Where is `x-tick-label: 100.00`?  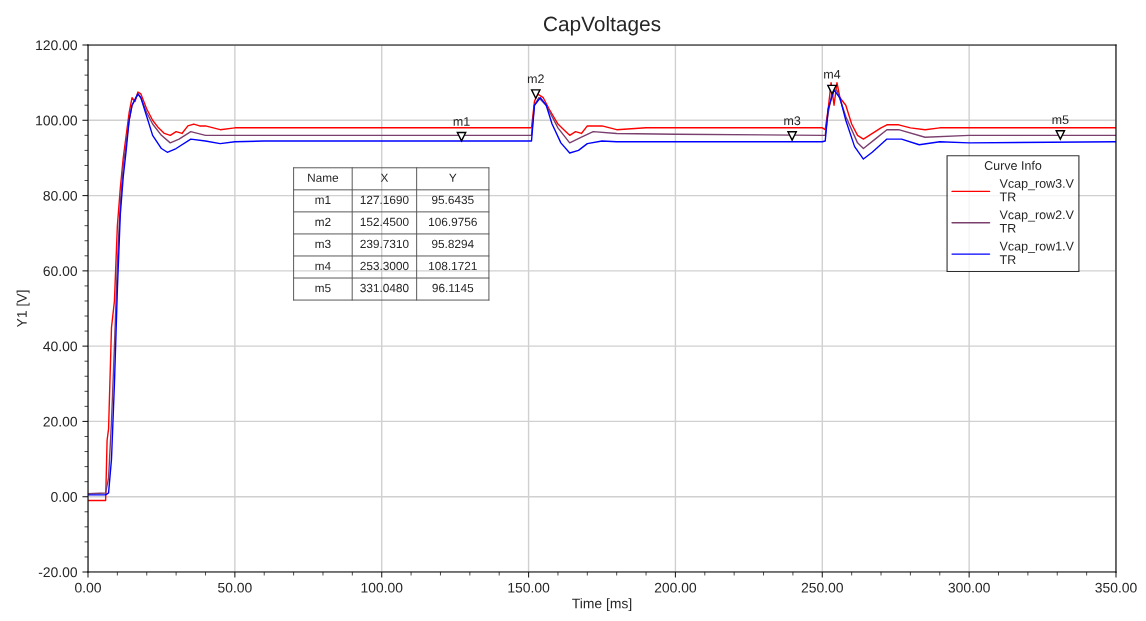 x-tick-label: 100.00 is located at coordinates (382, 587).